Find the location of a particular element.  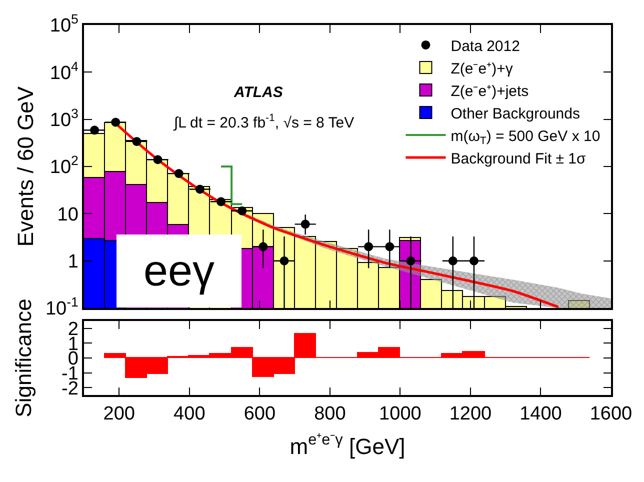

y-tick-label: 10$^{2}$ is located at coordinates (64, 165).